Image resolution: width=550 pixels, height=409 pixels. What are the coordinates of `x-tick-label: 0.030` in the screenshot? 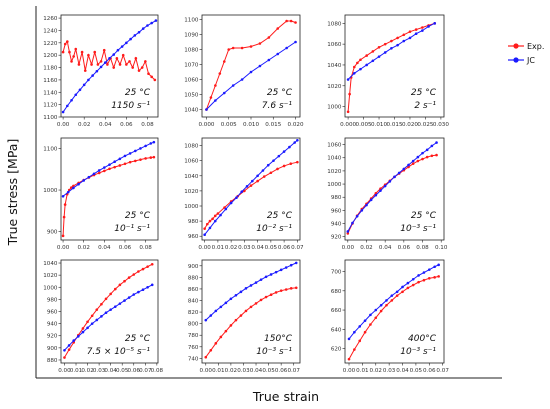 It's located at (441, 125).